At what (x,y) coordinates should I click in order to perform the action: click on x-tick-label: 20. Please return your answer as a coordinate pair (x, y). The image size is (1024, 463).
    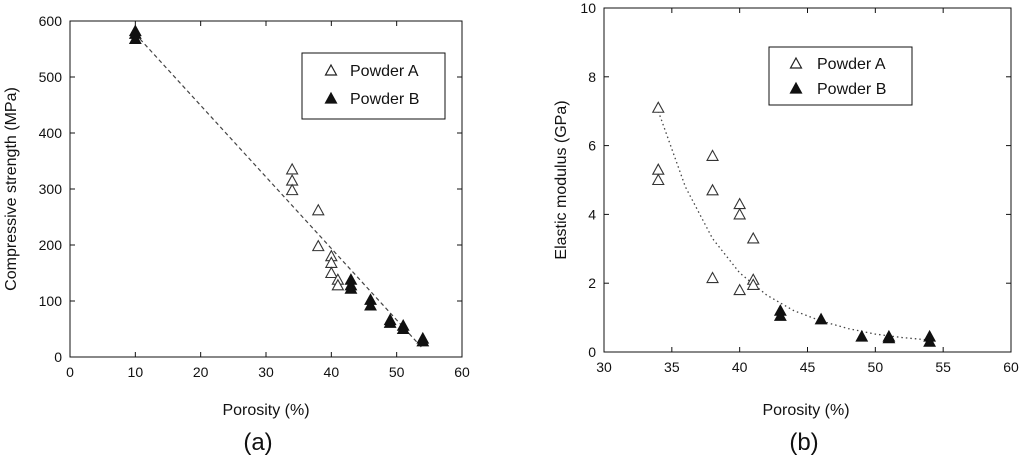
    Looking at the image, I should click on (201, 372).